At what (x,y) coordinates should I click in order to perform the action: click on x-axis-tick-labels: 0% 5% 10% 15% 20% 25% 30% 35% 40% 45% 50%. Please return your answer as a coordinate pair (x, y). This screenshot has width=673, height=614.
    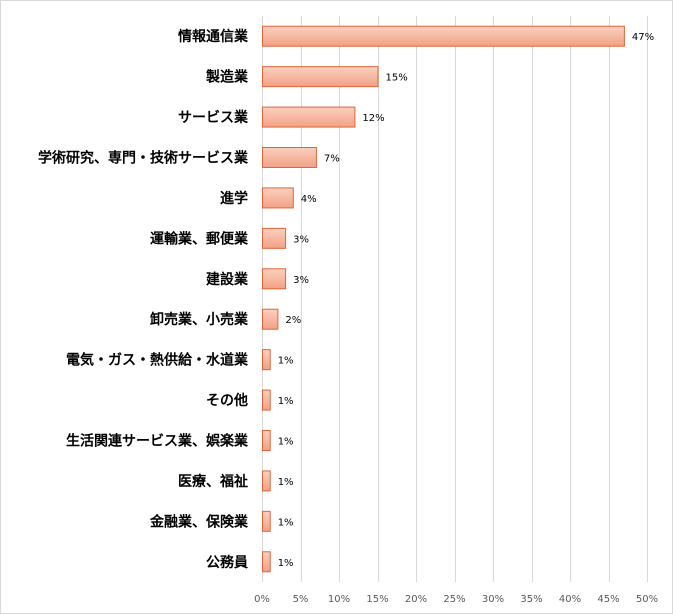
    Looking at the image, I should click on (456, 599).